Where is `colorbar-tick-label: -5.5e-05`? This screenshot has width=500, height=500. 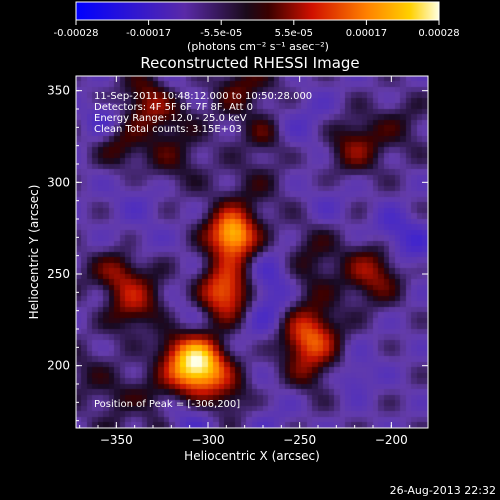
colorbar-tick-label: -5.5e-05 is located at coordinates (221, 33).